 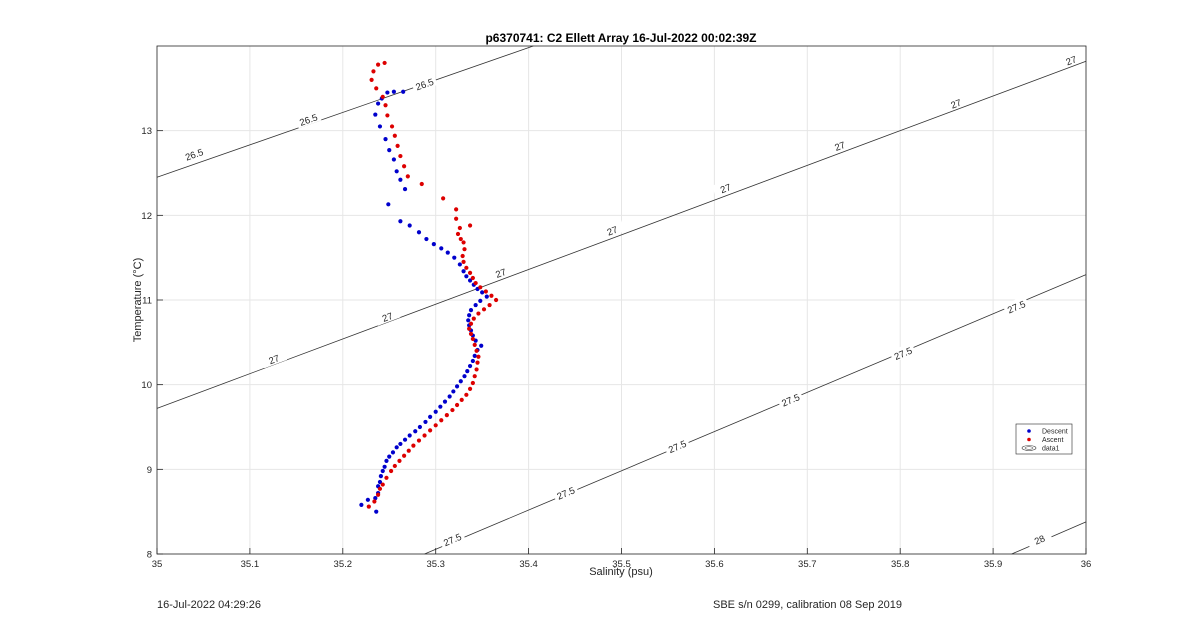 I want to click on legend-box, so click(x=1044, y=439).